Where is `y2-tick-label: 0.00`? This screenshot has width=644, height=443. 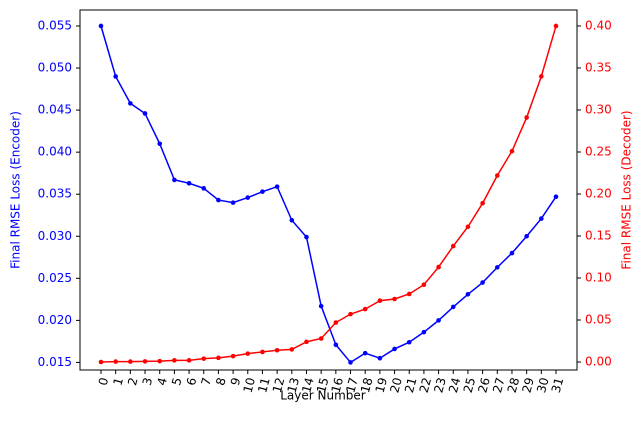
y2-tick-label: 0.00 is located at coordinates (598, 362).